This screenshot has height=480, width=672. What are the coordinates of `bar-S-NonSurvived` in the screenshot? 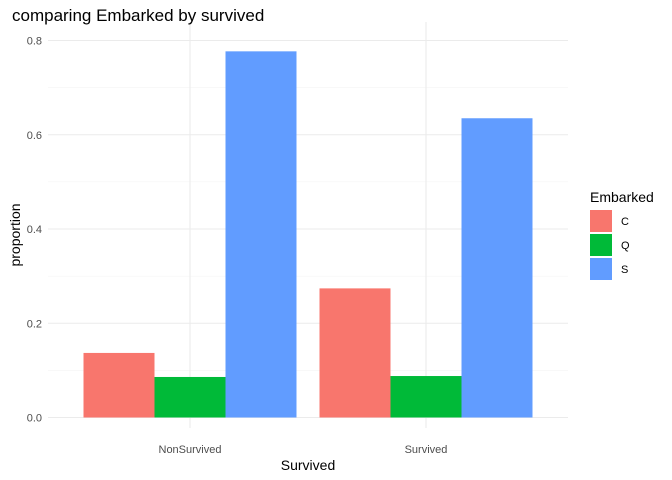 It's located at (261, 234).